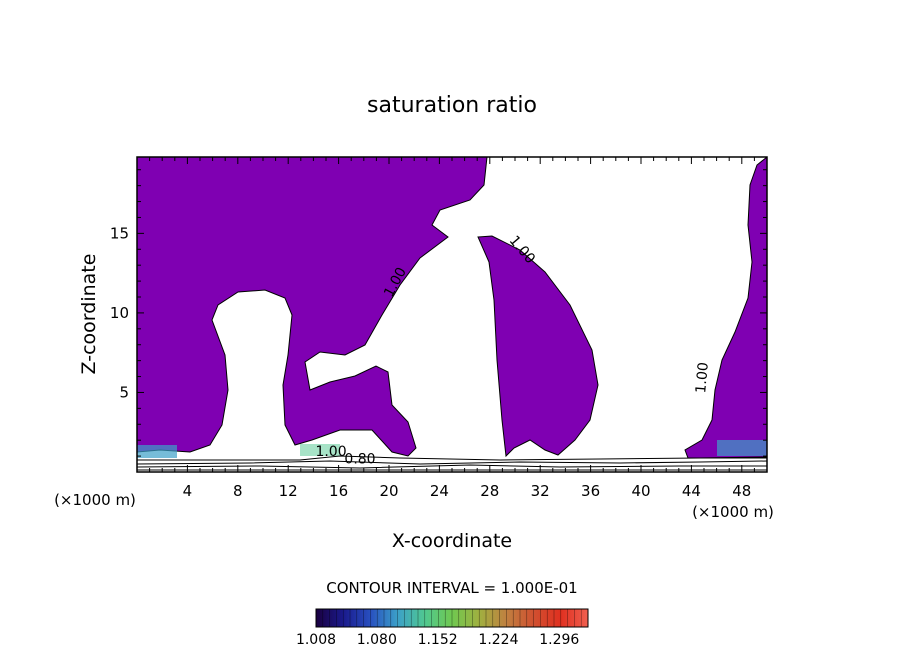 Image resolution: width=904 pixels, height=654 pixels. I want to click on x-unit-right: (×1000 m), so click(733, 512).